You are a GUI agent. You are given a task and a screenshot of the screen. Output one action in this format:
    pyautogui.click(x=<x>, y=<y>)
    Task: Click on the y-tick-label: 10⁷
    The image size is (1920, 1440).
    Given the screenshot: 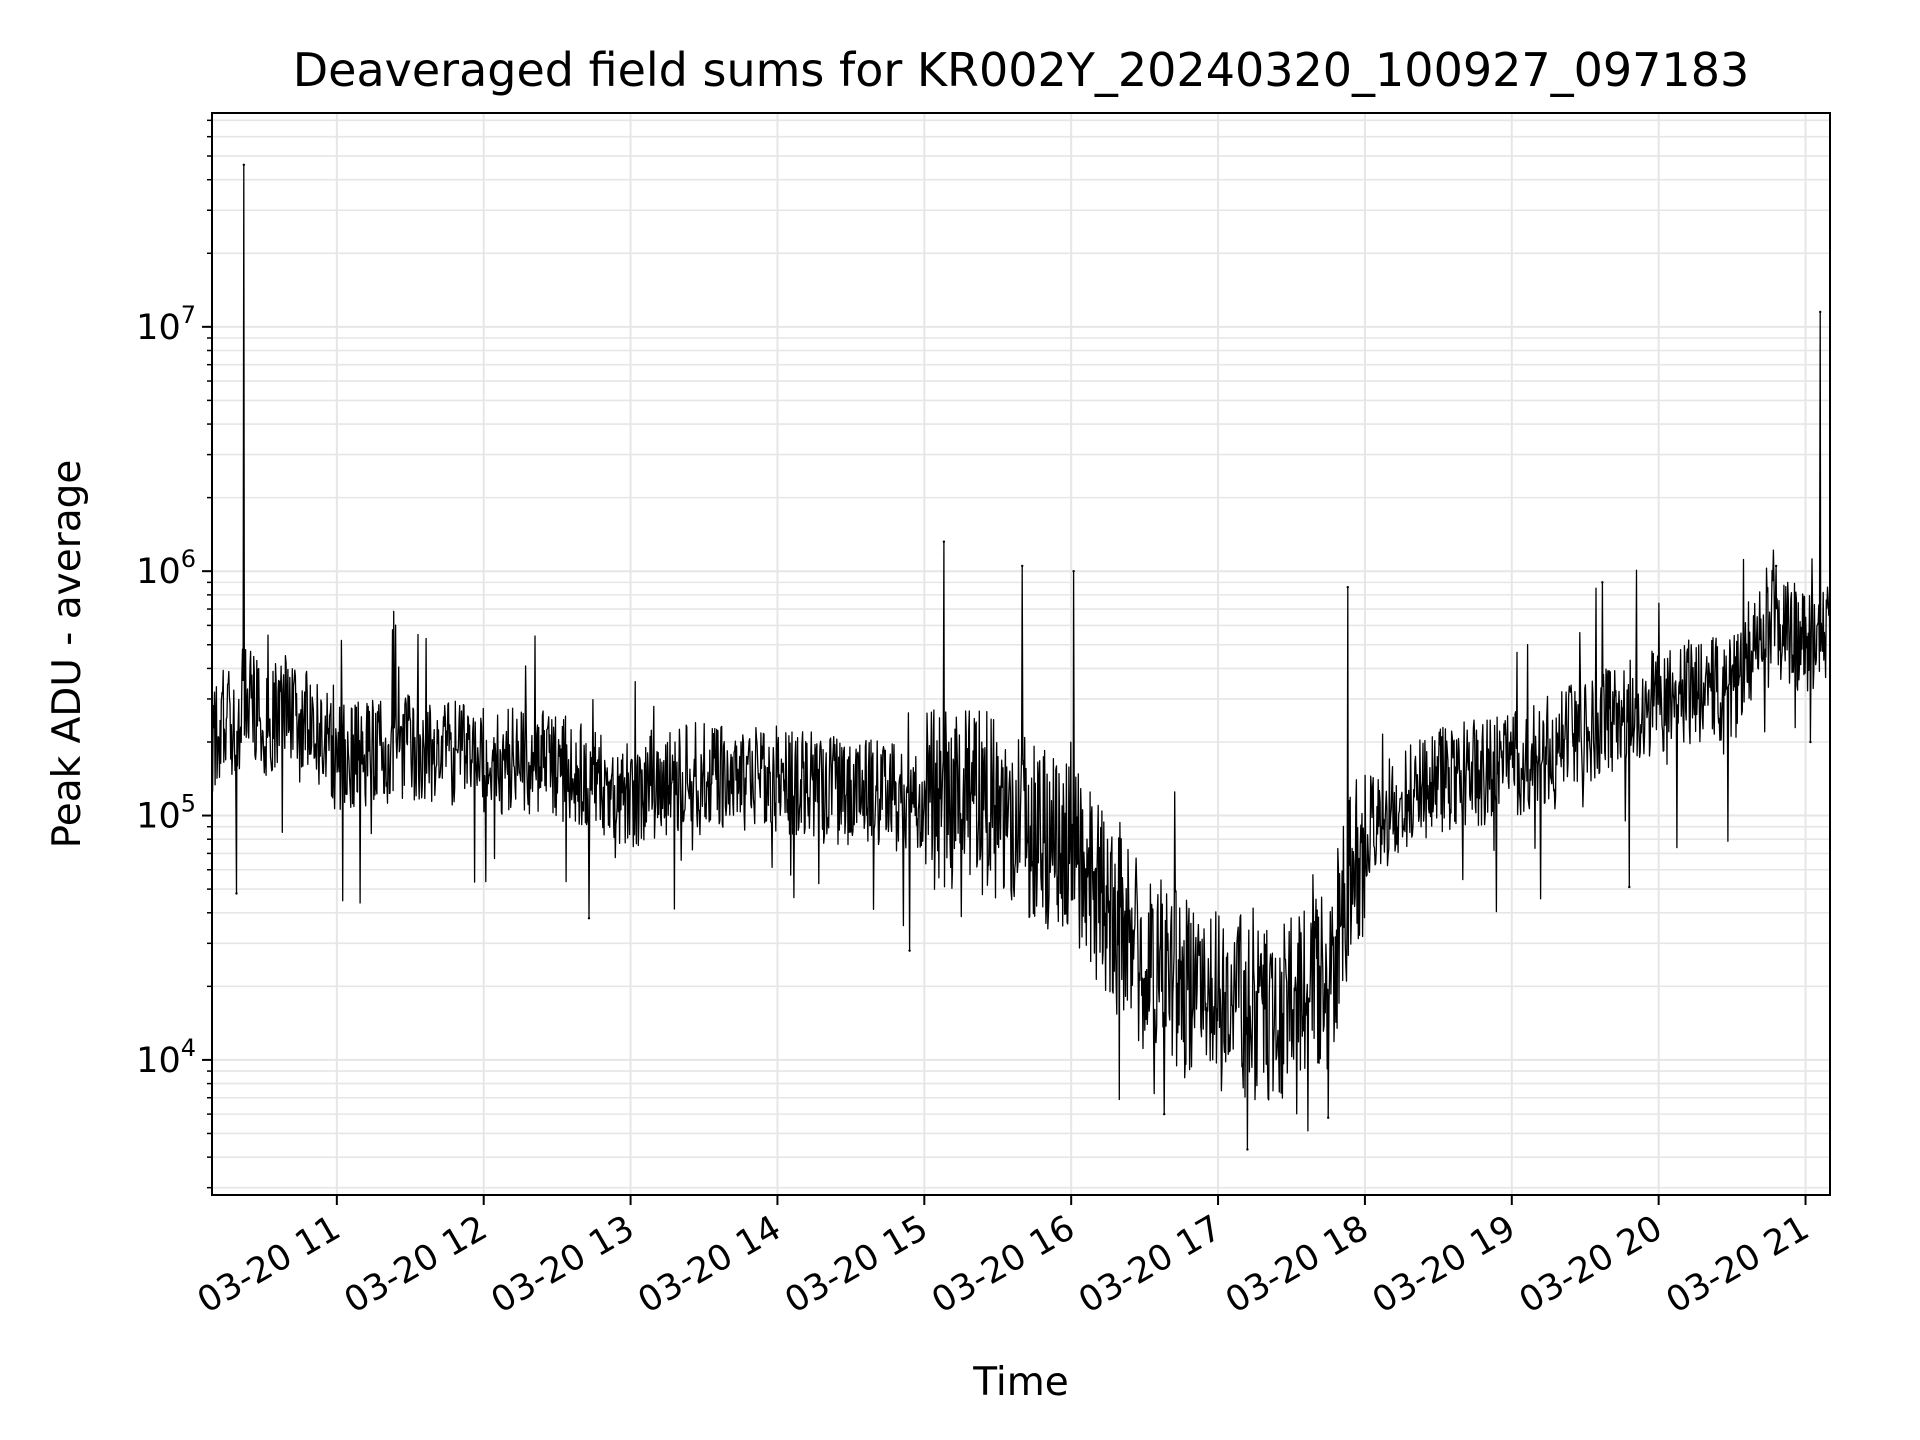 What is the action you would take?
    pyautogui.click(x=166, y=324)
    